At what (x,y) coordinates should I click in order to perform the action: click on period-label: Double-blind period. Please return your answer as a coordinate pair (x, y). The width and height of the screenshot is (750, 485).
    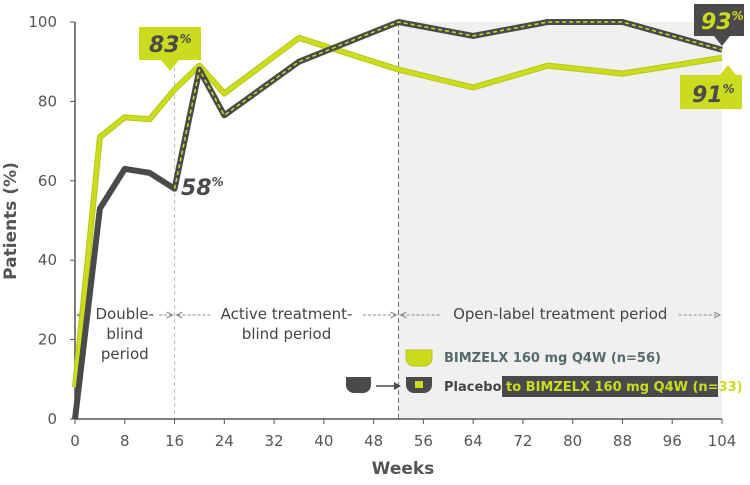
    Looking at the image, I should click on (124, 334).